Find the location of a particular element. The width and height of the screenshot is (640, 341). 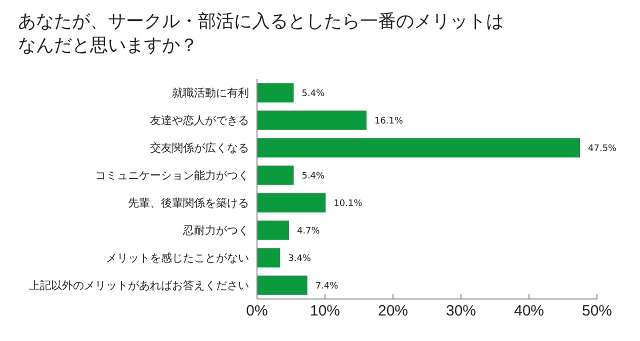

data-label: 7.4% is located at coordinates (327, 286).